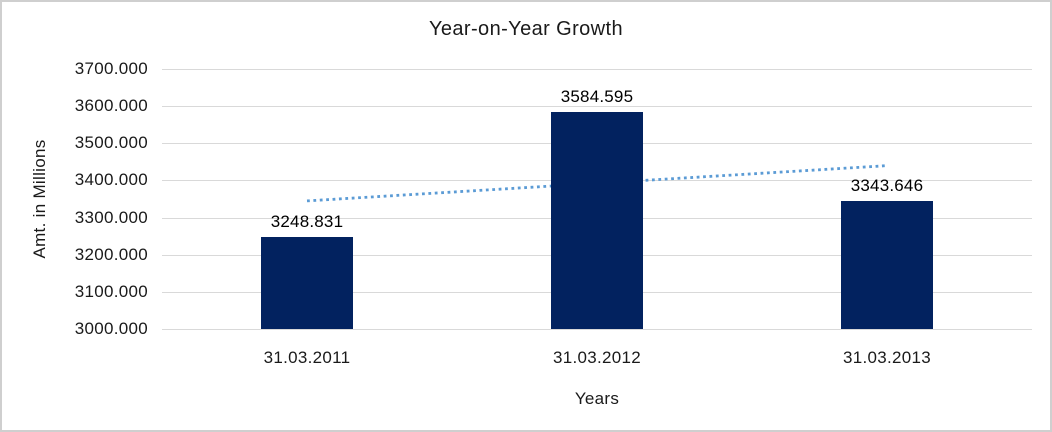 The width and height of the screenshot is (1052, 432). Describe the element at coordinates (111, 217) in the screenshot. I see `y-tick-label: 3300.000` at that location.